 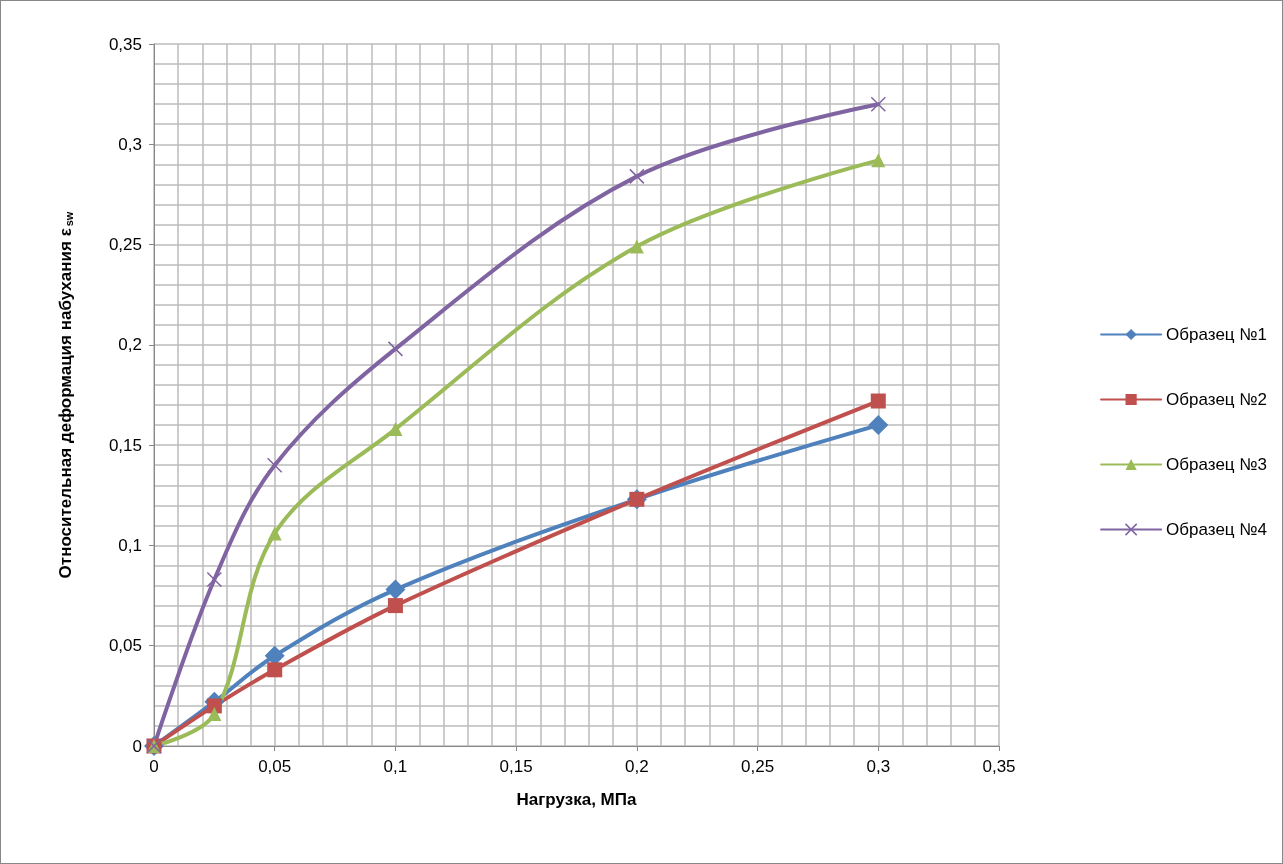 What do you see at coordinates (125, 646) in the screenshot?
I see `y-tick-label: 0,05` at bounding box center [125, 646].